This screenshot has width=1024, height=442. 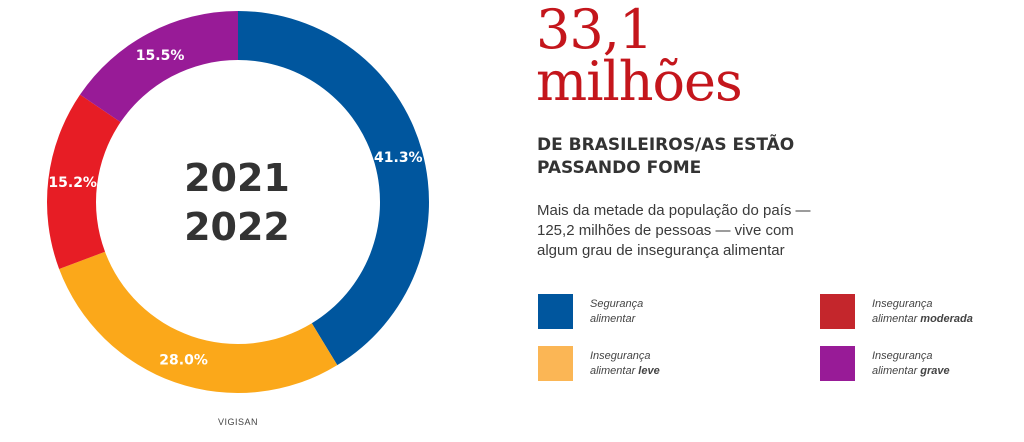 I want to click on description-line3: algum grau de insegurança alimentar, so click(x=661, y=250).